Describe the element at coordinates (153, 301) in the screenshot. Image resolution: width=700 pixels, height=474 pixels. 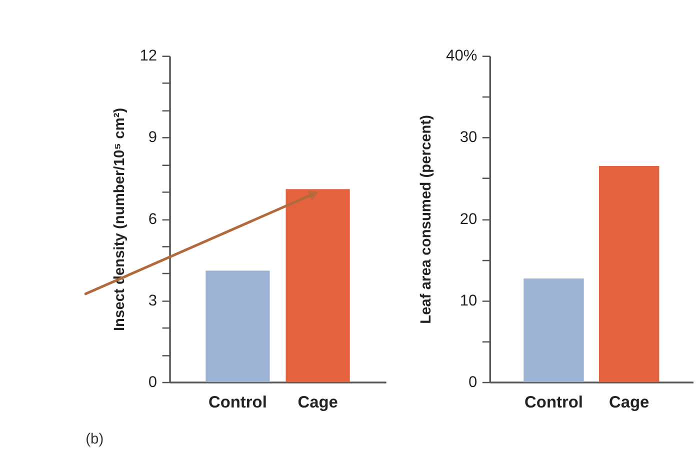
I see `y-tick-label: 3` at that location.